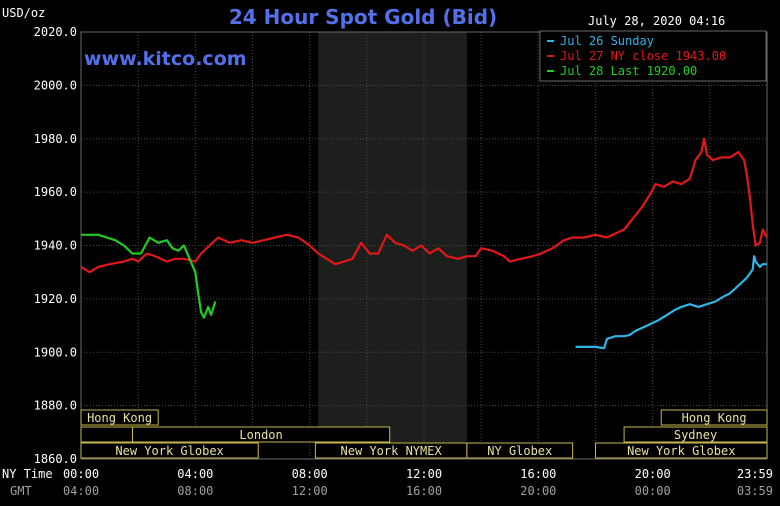 Image resolution: width=780 pixels, height=506 pixels. I want to click on y-tick-label: 1900.0, so click(55, 352).